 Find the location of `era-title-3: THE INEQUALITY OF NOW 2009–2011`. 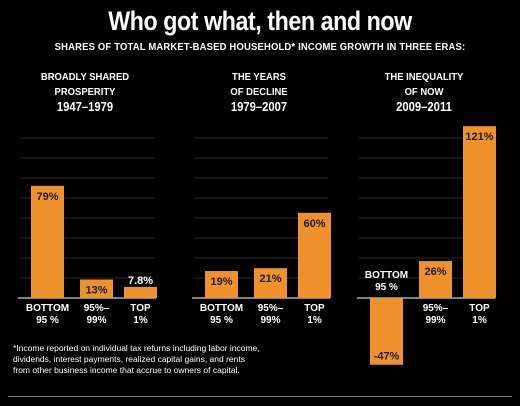

era-title-3: THE INEQUALITY OF NOW 2009–2011 is located at coordinates (424, 92).